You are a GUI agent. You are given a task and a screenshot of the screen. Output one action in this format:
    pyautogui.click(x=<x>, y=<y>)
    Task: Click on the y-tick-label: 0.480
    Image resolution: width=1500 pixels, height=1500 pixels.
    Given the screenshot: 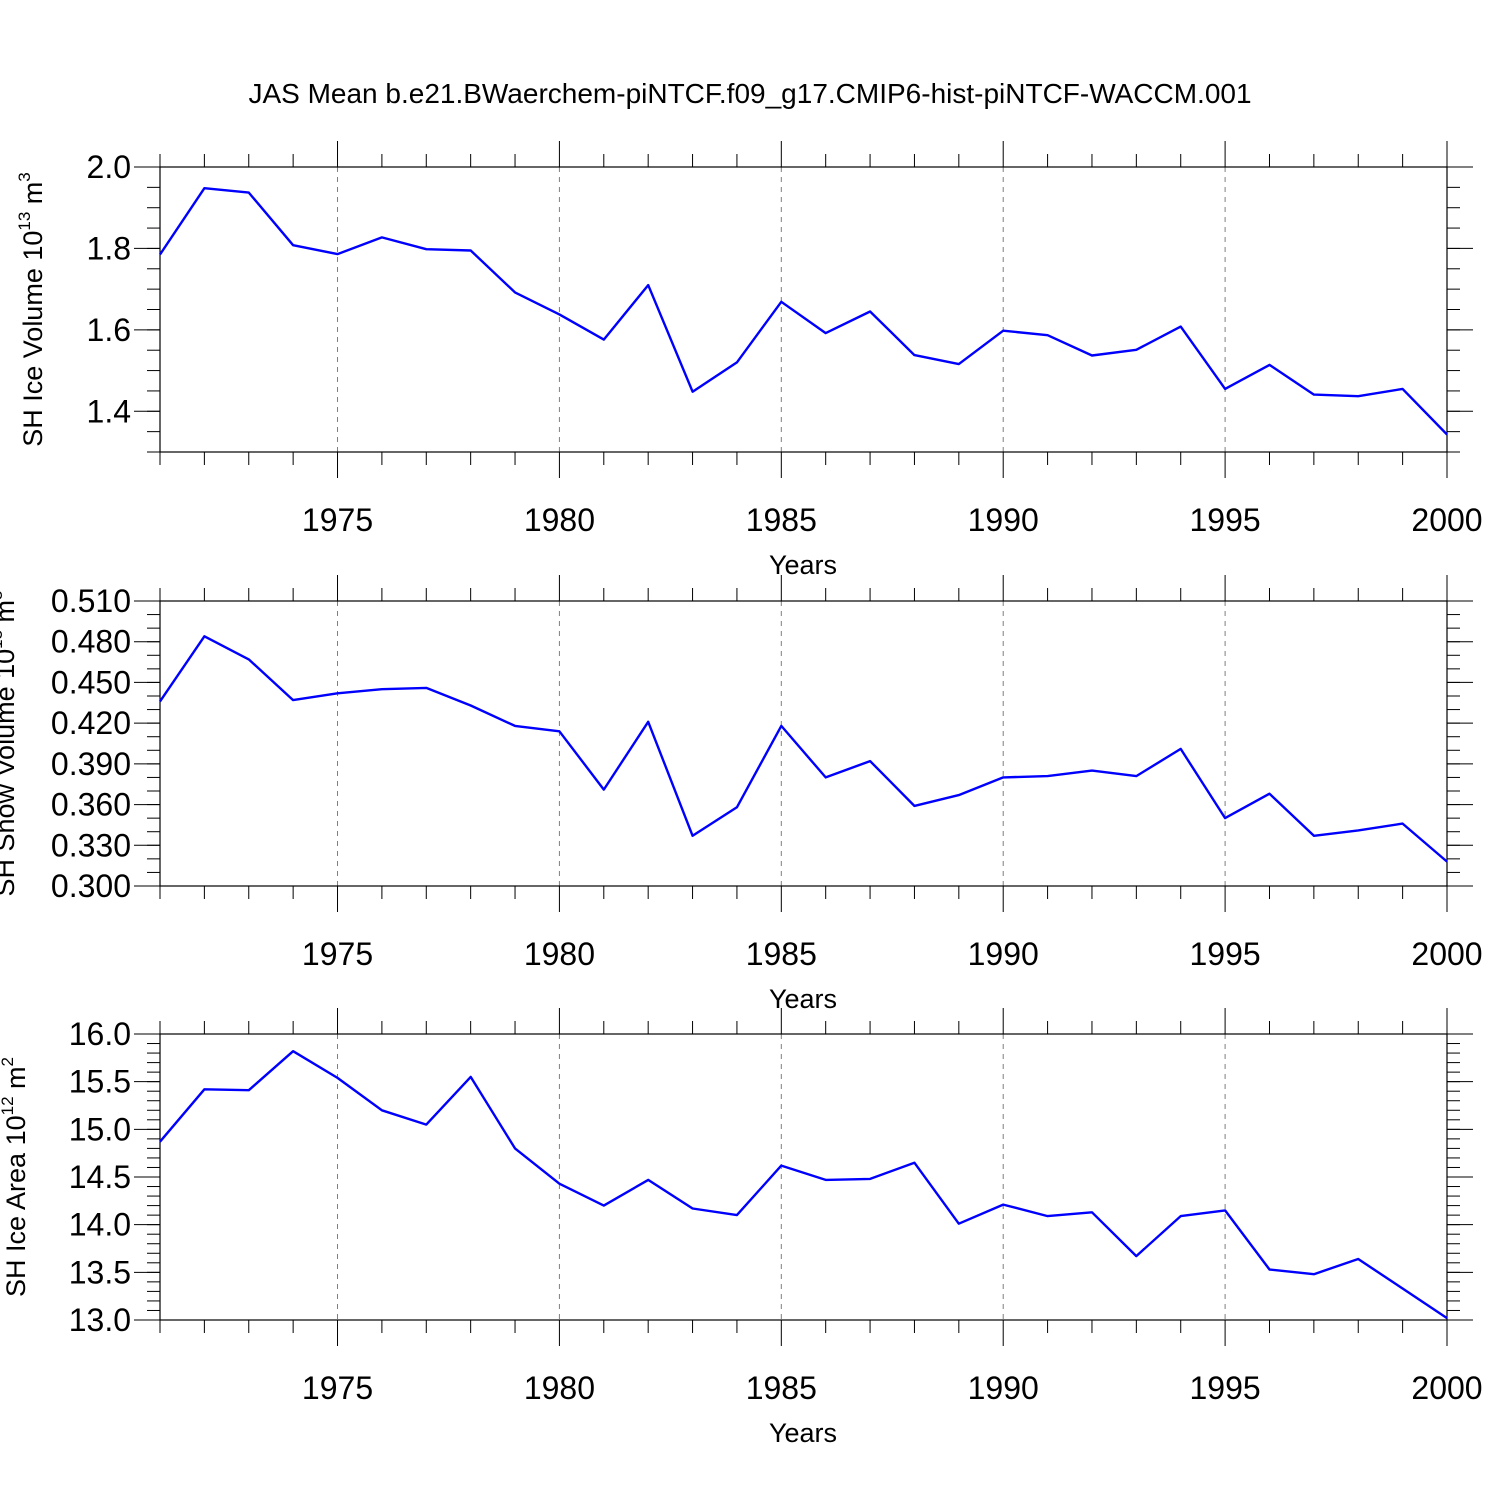 What is the action you would take?
    pyautogui.click(x=91, y=642)
    